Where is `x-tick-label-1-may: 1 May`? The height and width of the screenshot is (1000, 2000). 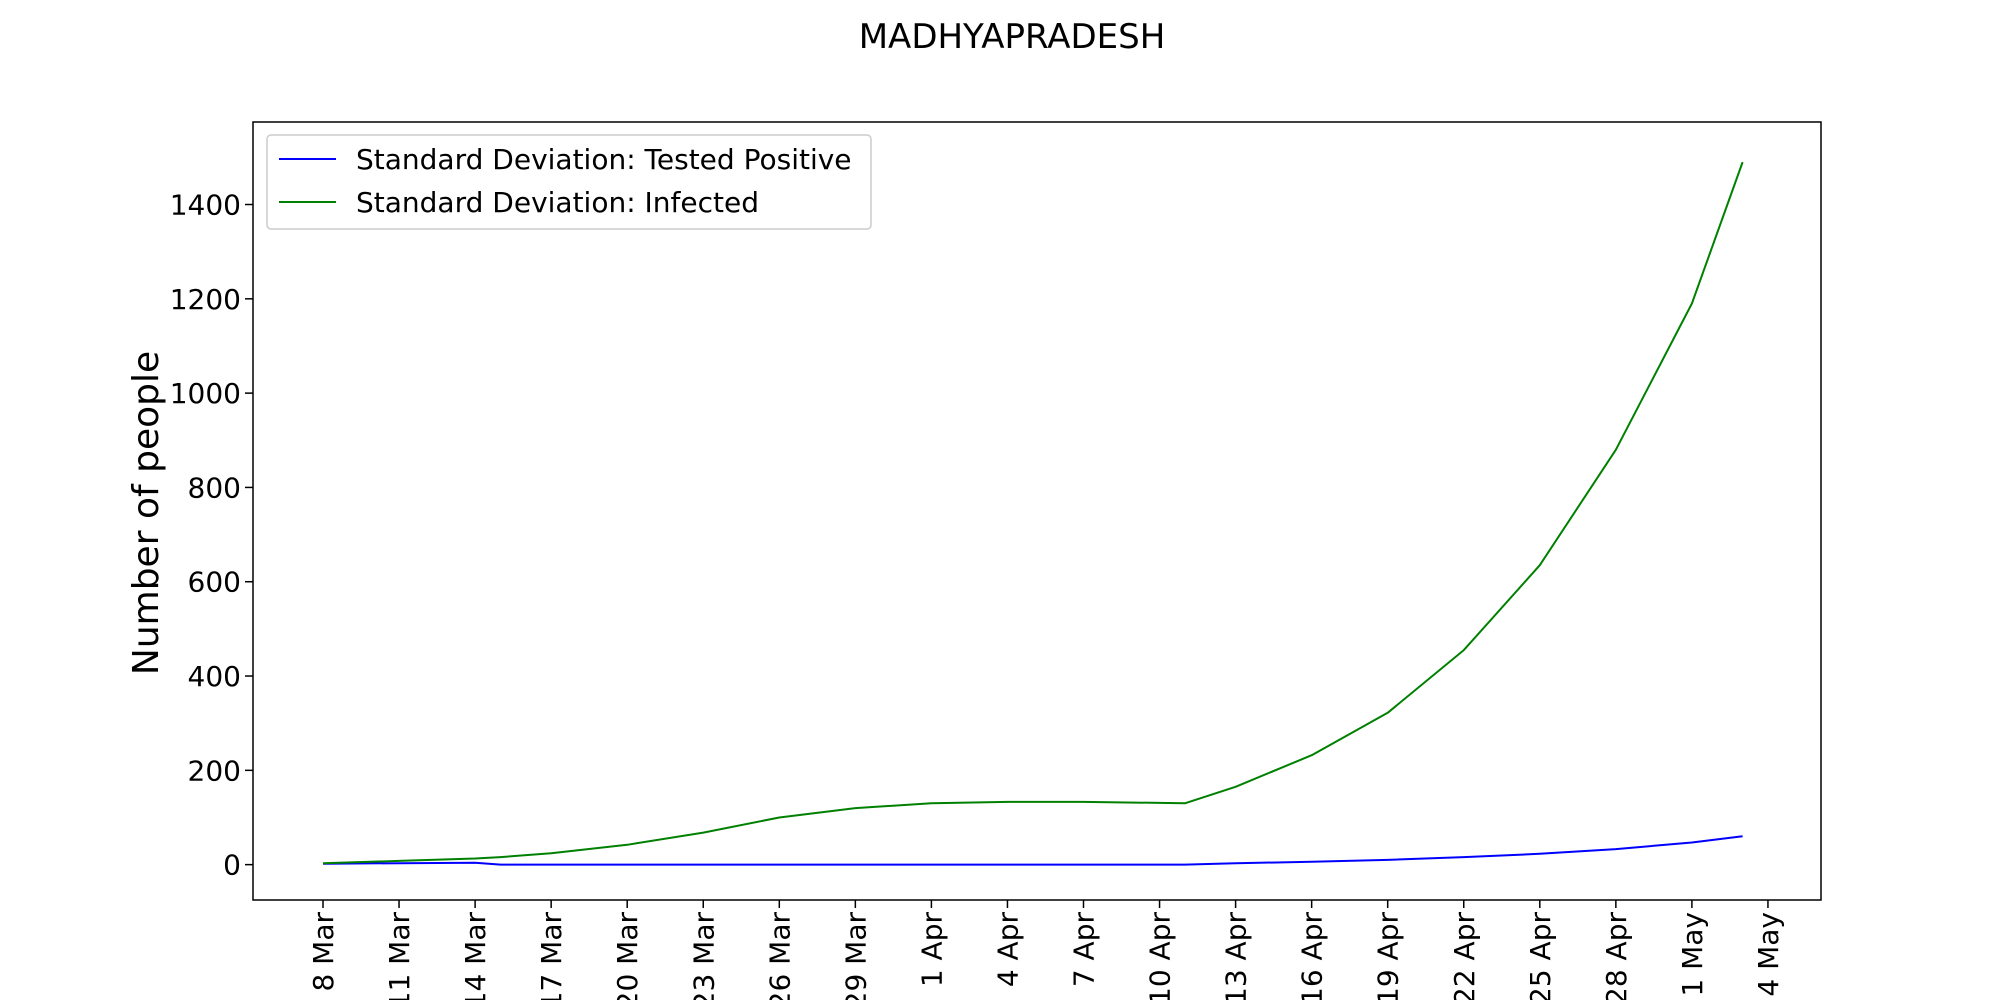
x-tick-label-1-may: 1 May is located at coordinates (1692, 954).